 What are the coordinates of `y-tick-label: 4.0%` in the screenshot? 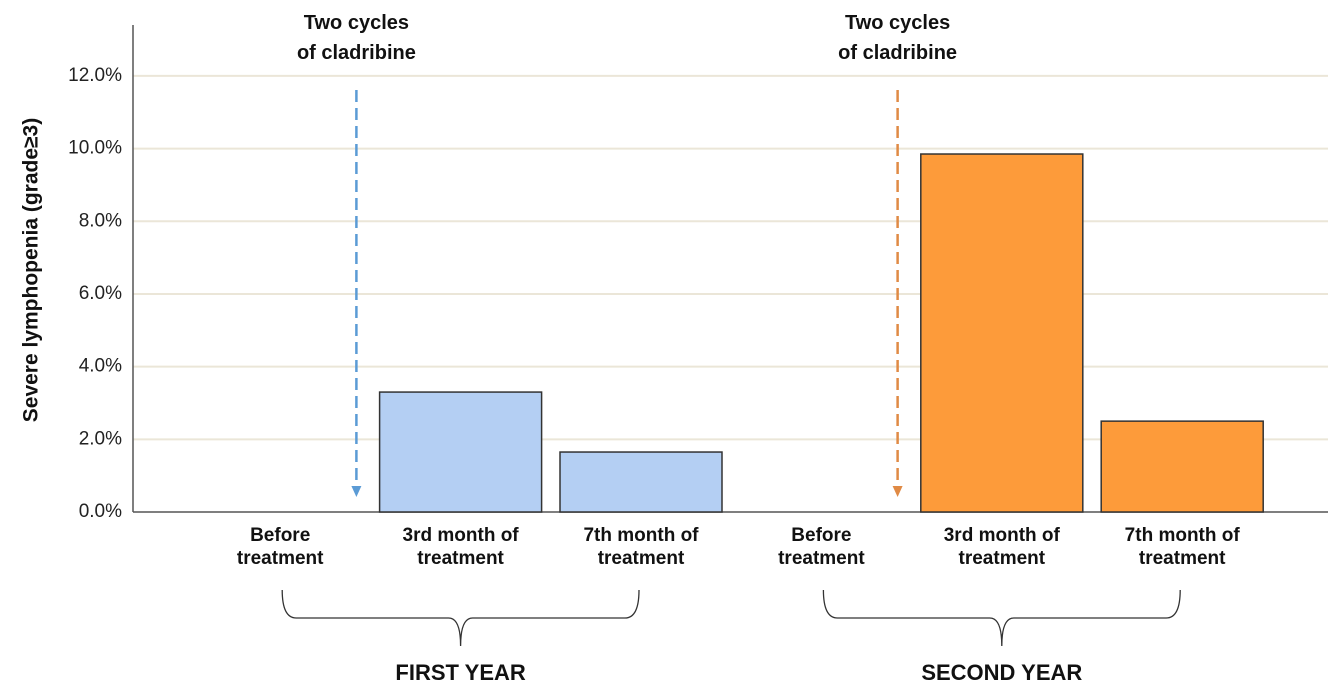 It's located at (100, 366).